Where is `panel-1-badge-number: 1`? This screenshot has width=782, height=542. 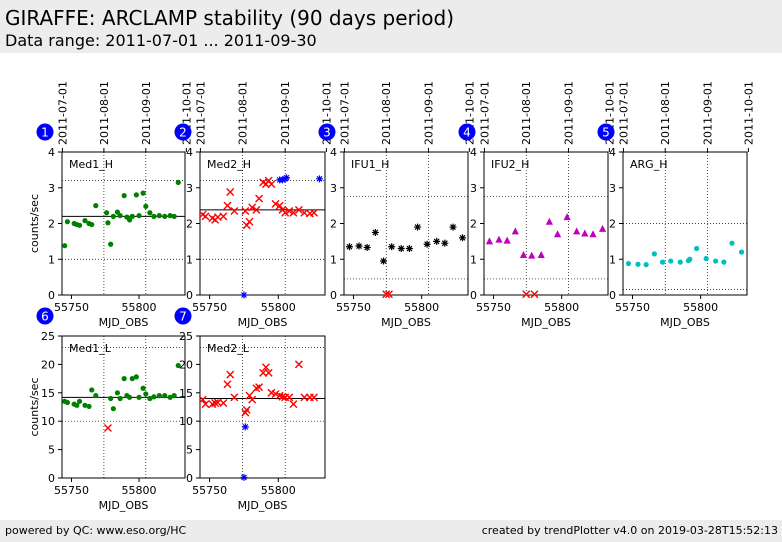 panel-1-badge-number: 1 is located at coordinates (45, 133).